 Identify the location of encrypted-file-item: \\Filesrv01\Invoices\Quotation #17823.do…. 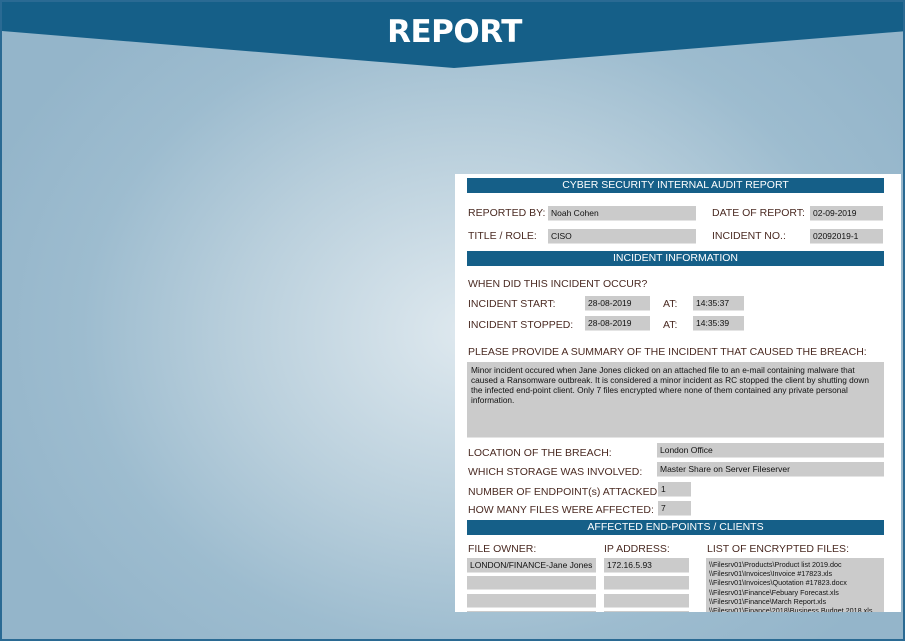
(778, 583).